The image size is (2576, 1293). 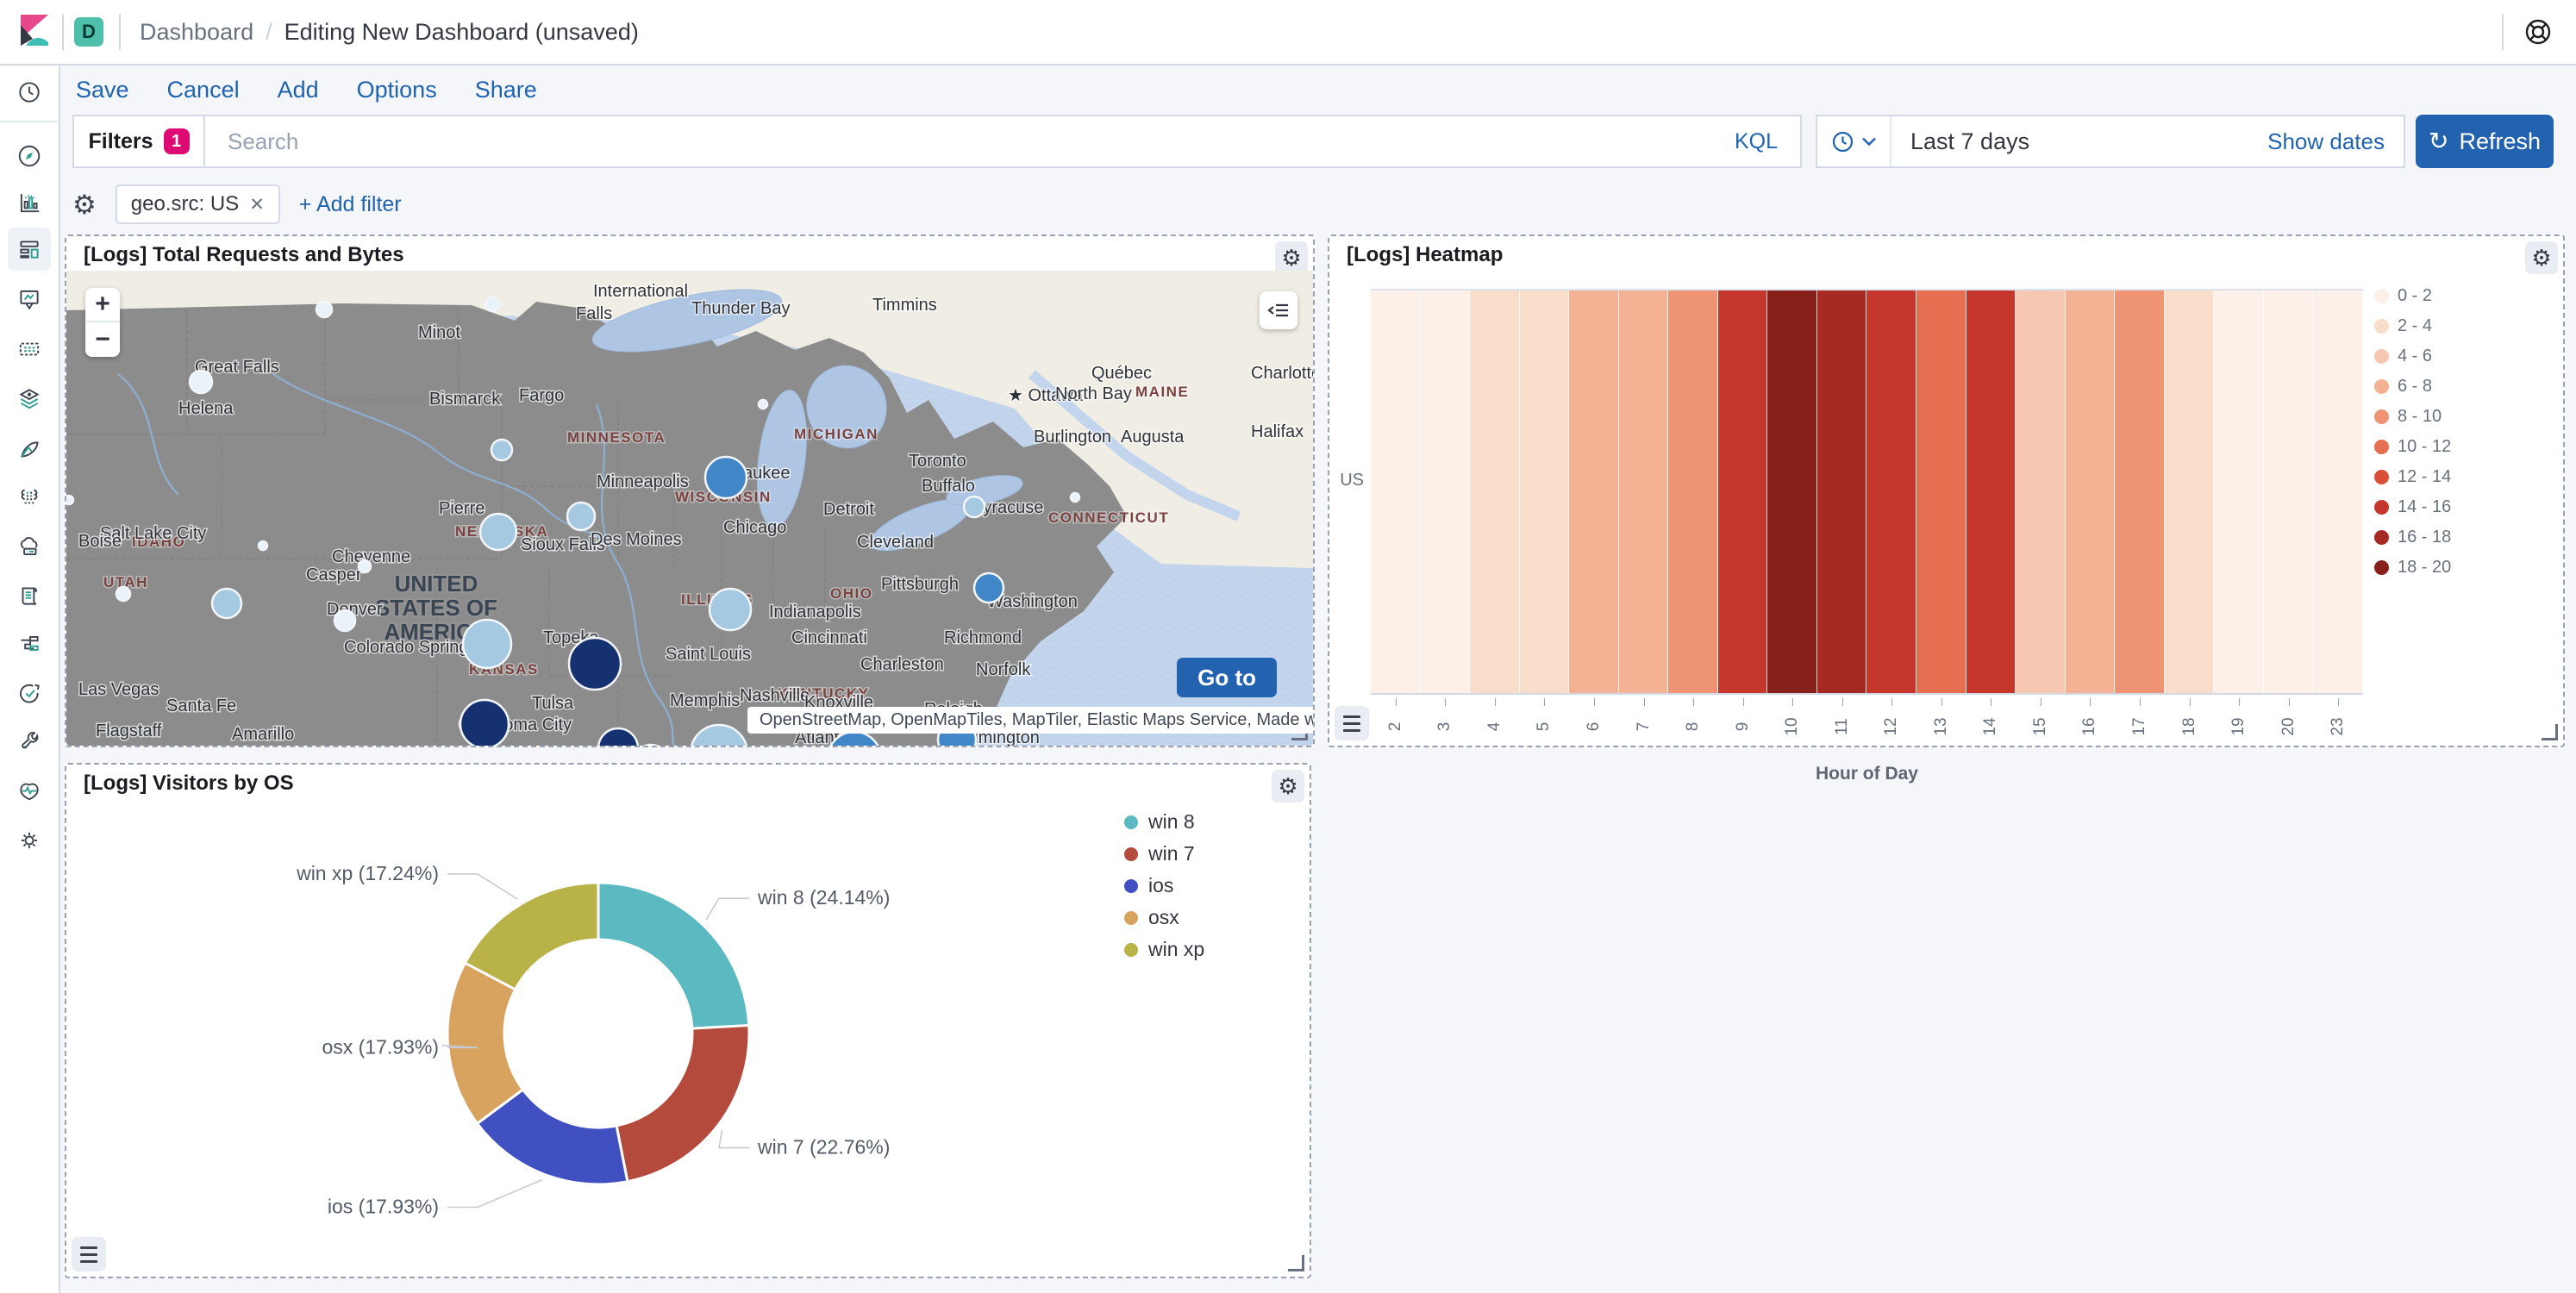 What do you see at coordinates (1164, 886) in the screenshot?
I see `donut-legend-item: ios` at bounding box center [1164, 886].